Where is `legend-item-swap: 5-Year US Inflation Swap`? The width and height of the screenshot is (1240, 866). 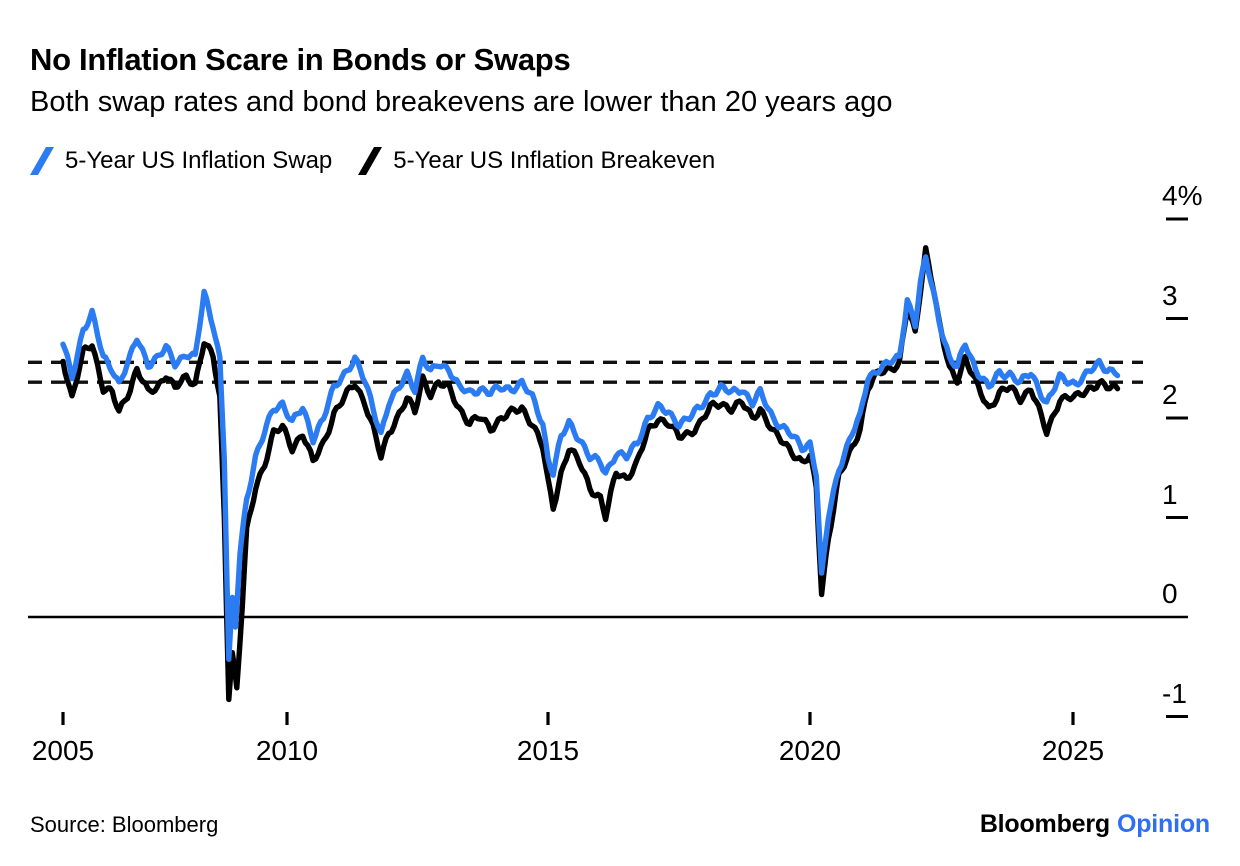
legend-item-swap: 5-Year US Inflation Swap is located at coordinates (181, 161).